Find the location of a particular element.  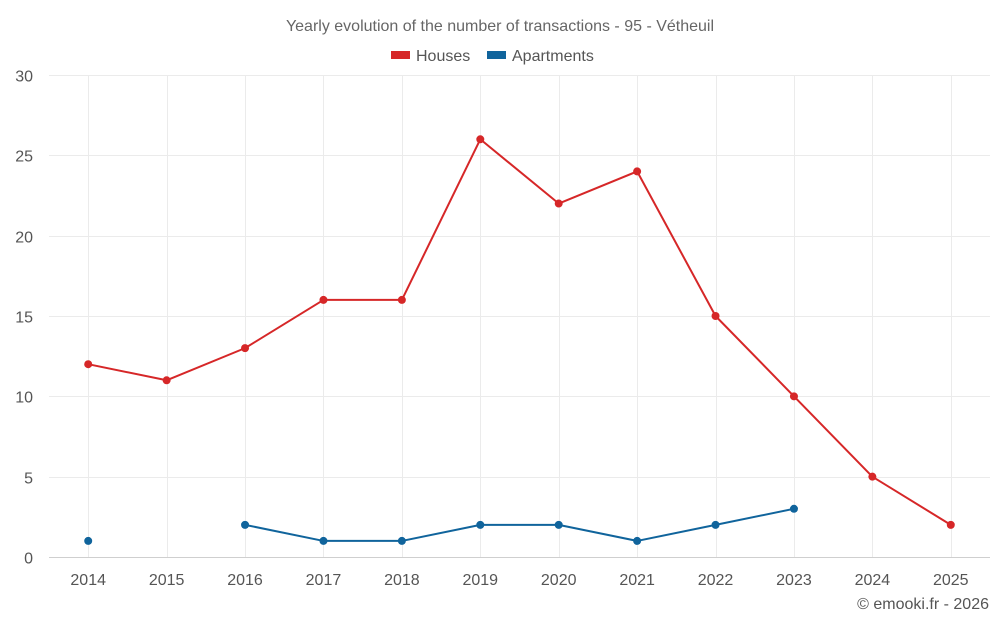

data-point-houses-2020 is located at coordinates (558, 203).